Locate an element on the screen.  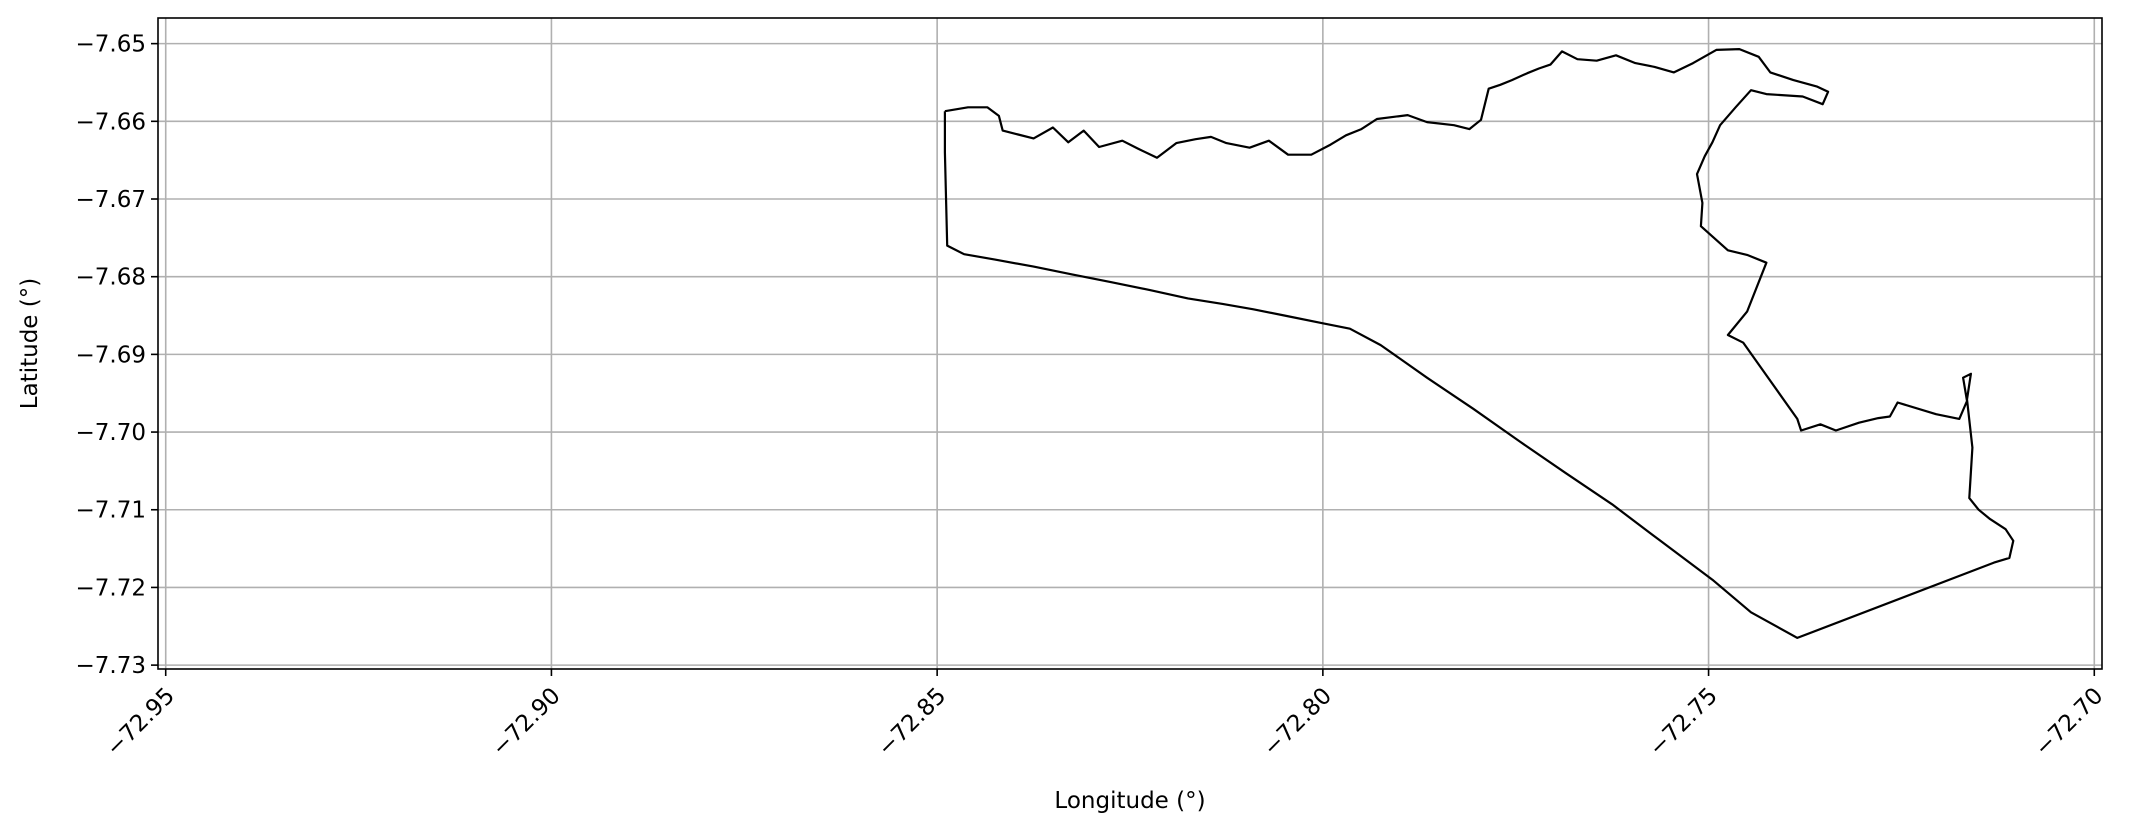
y-tick-label: −7.71 is located at coordinates (111, 511).